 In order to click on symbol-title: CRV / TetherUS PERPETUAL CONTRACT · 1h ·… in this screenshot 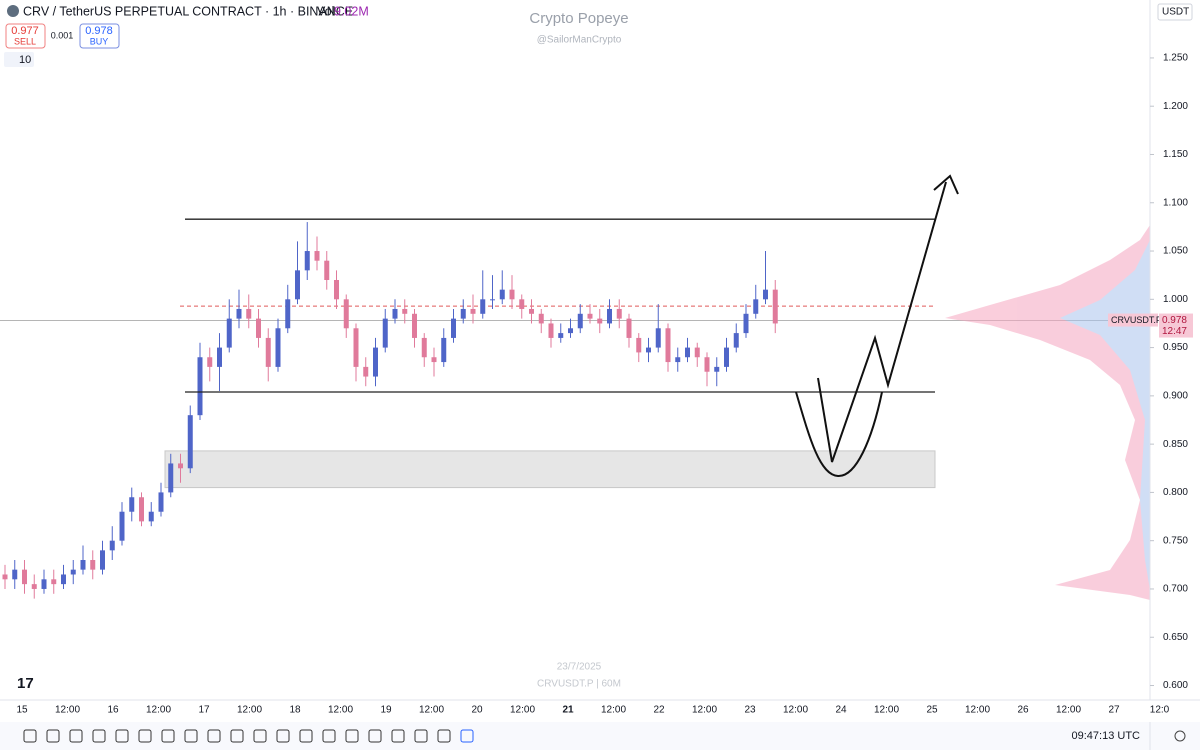, I will do `click(188, 11)`.